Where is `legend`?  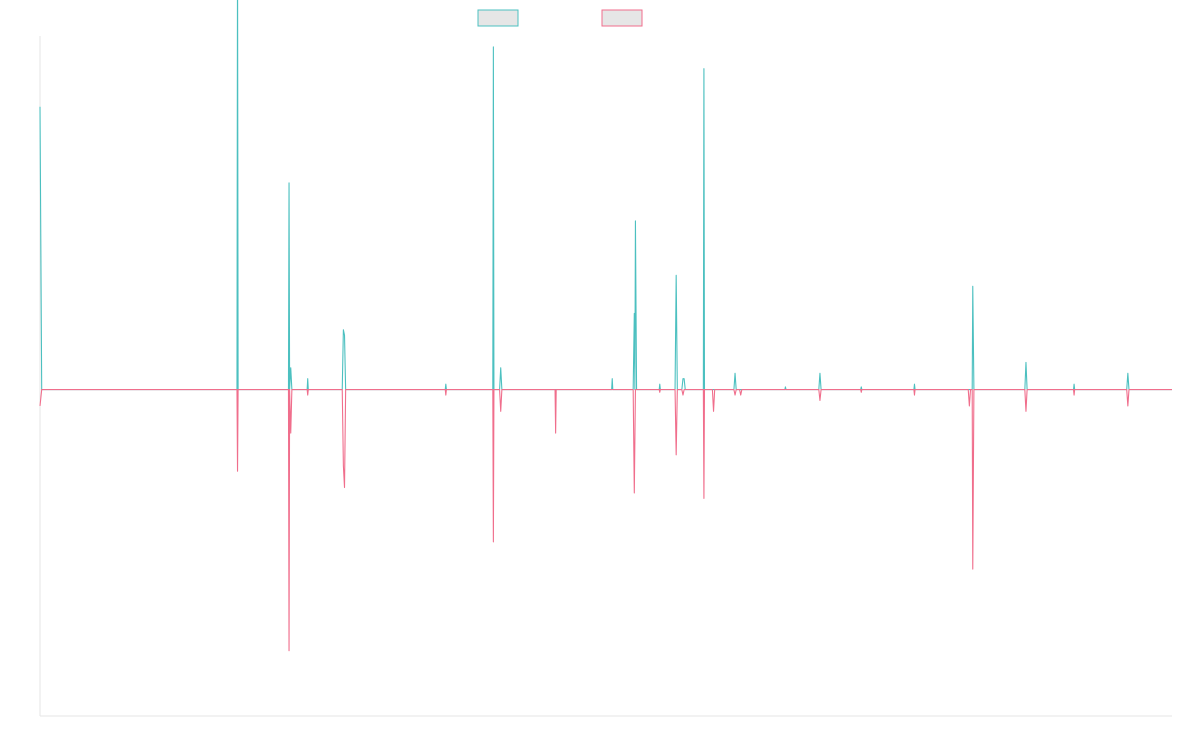 legend is located at coordinates (560, 18).